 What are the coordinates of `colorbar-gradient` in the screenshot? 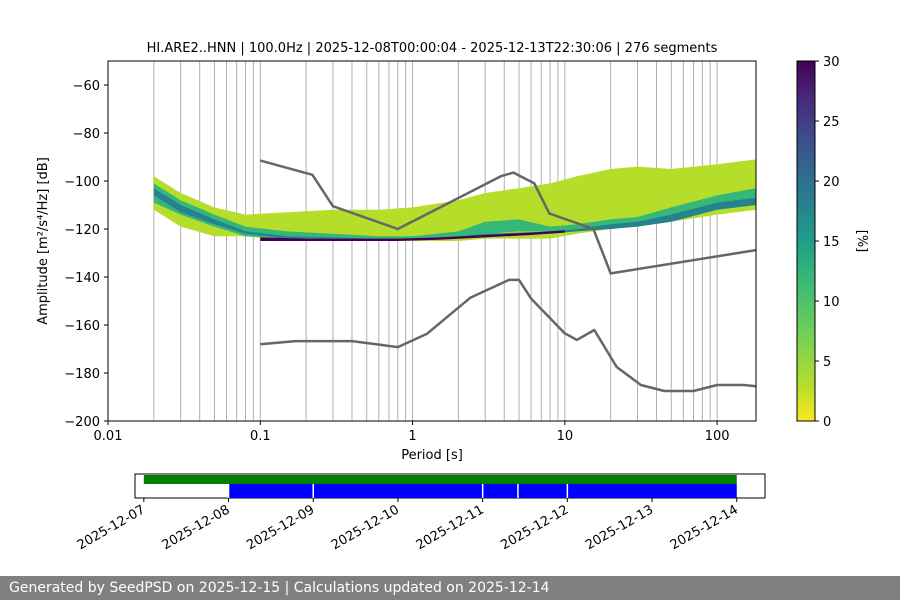 It's located at (806, 241).